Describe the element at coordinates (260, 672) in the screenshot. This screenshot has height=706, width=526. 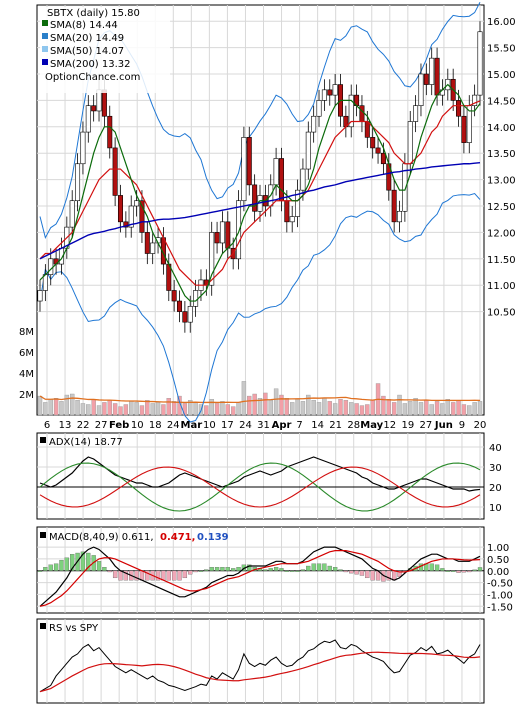
I see `rs-average-line` at that location.